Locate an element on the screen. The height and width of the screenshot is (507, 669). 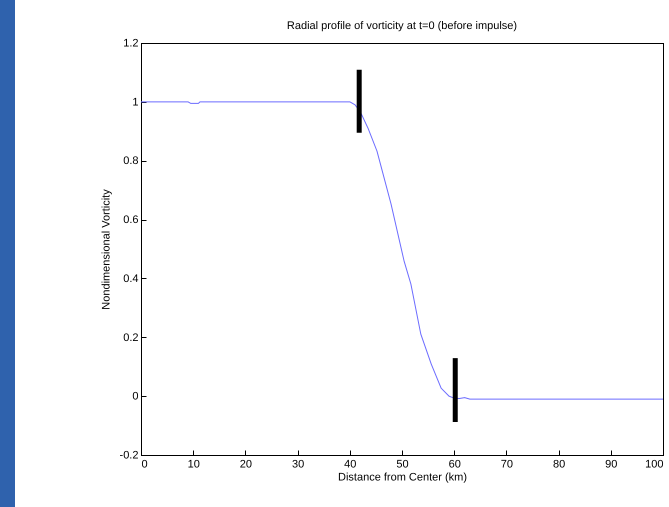
x-tick-label: 70 is located at coordinates (507, 464).